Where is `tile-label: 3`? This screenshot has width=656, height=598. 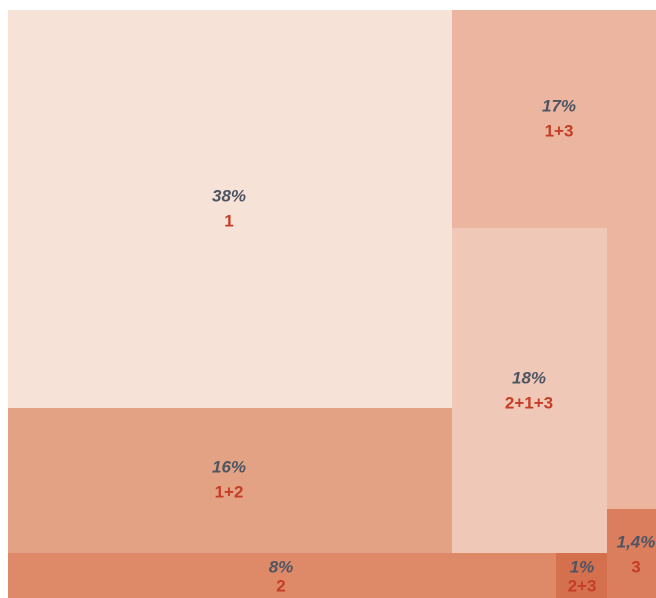 tile-label: 3 is located at coordinates (635, 566).